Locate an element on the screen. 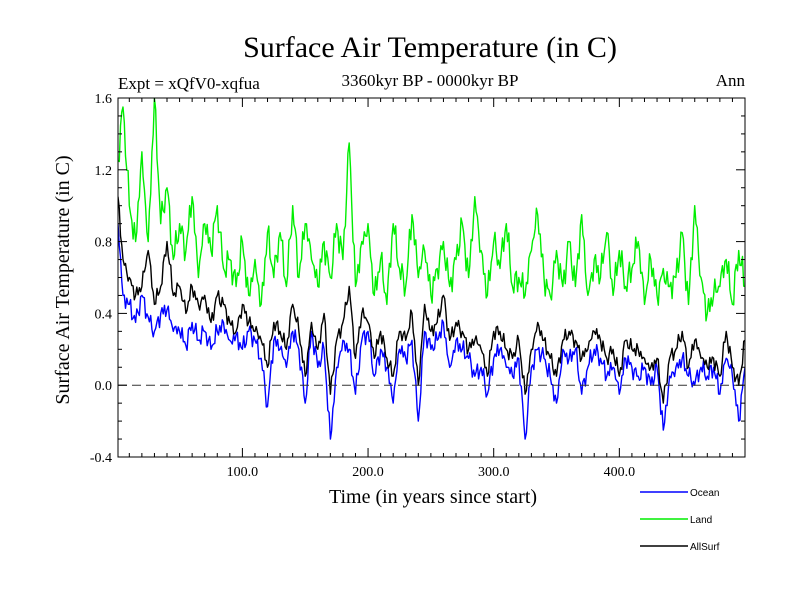  x-axis-label: Time (in years since start) is located at coordinates (433, 497).